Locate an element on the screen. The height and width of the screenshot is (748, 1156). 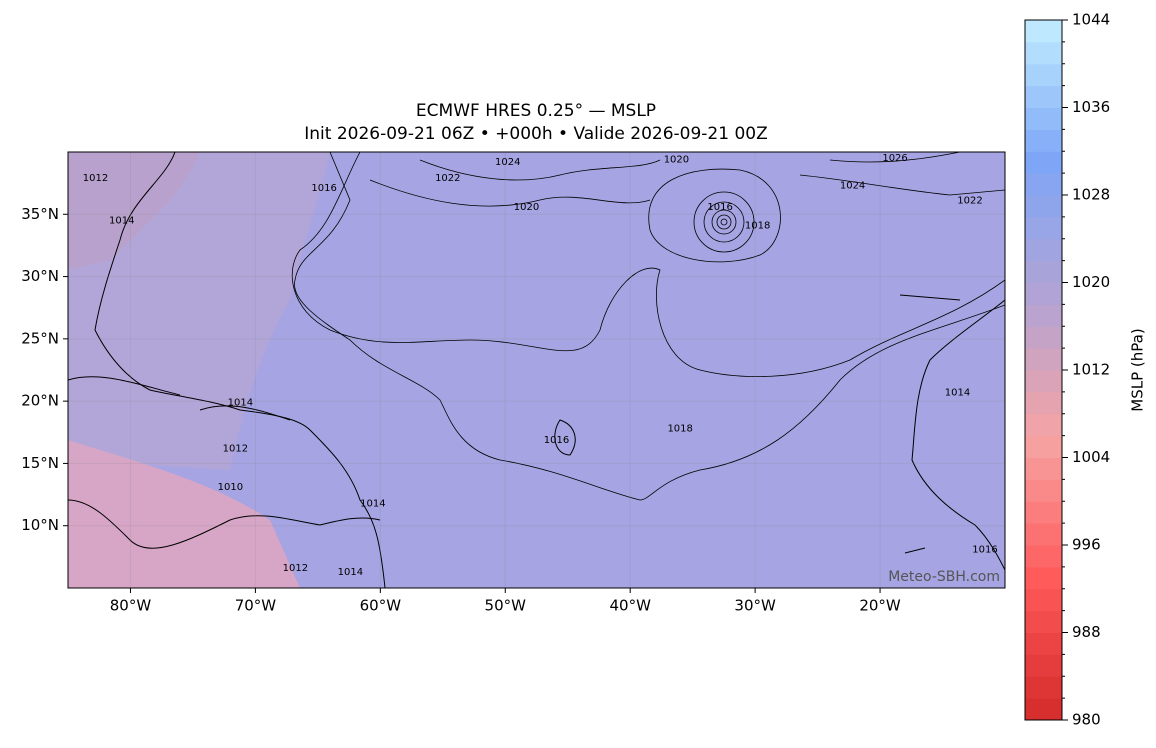
colorbar-tick-label: 1036 is located at coordinates (1091, 107).